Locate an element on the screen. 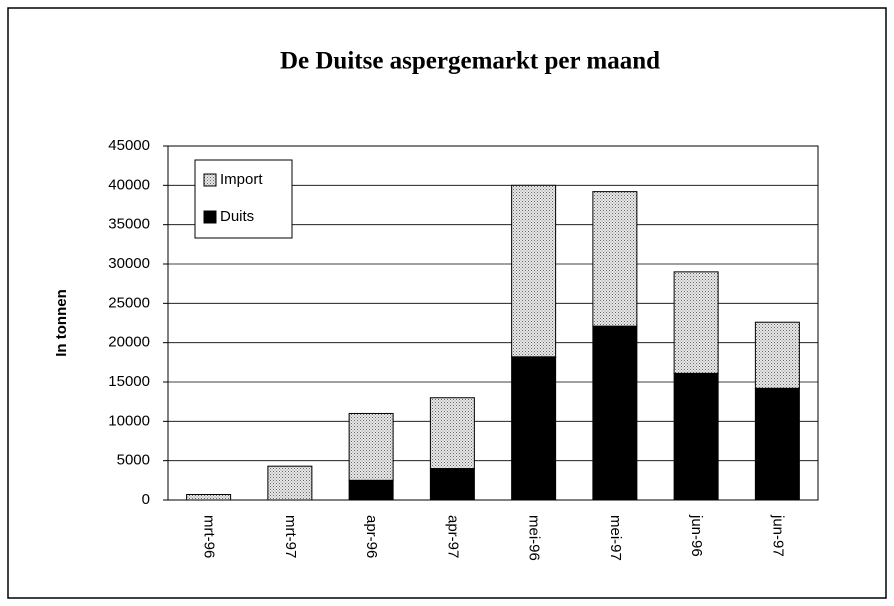  x-tick-label: mei-96 is located at coordinates (534, 538).